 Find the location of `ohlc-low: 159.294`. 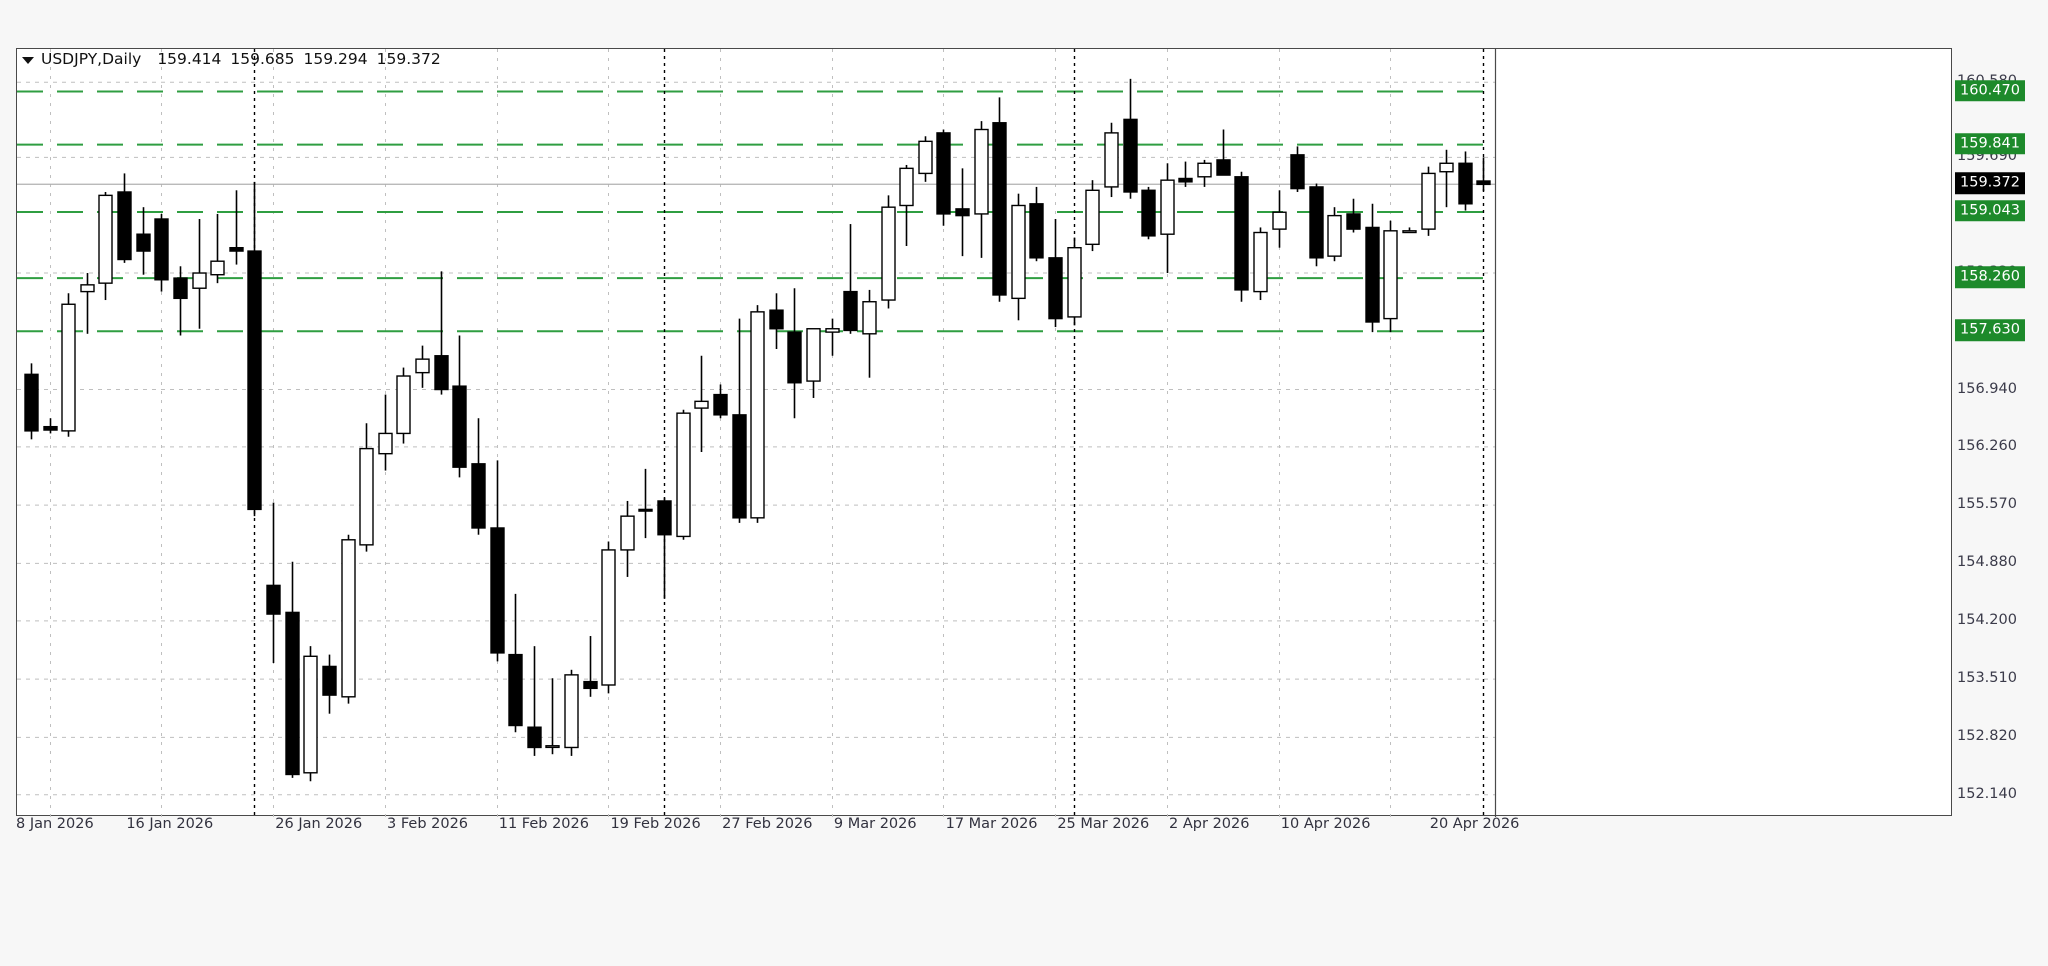

ohlc-low: 159.294 is located at coordinates (335, 59).